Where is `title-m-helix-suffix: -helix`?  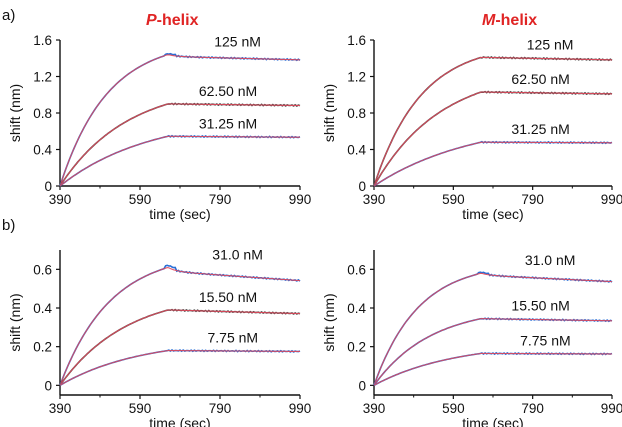 title-m-helix-suffix: -helix is located at coordinates (516, 20).